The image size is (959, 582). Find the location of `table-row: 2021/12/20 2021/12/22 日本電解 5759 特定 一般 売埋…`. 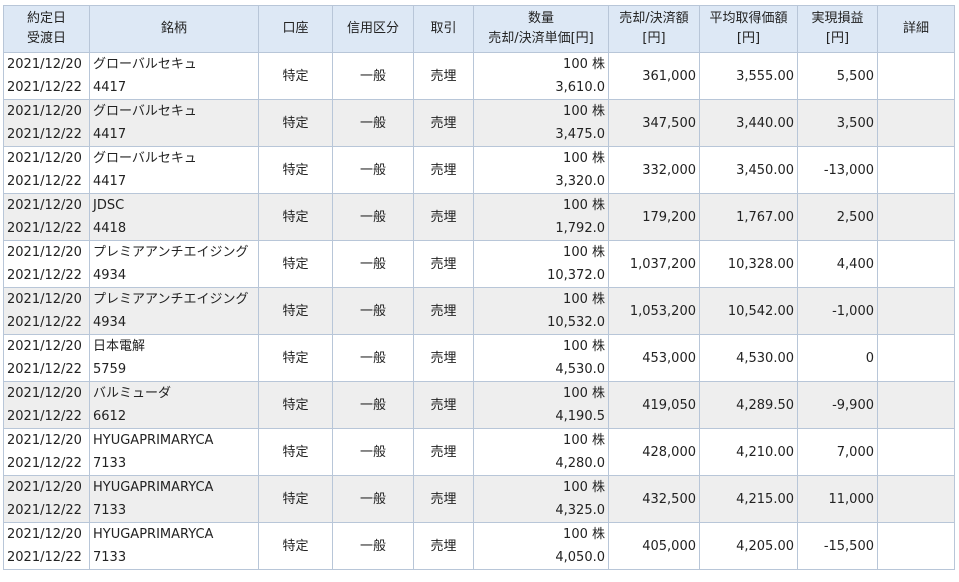

table-row: 2021/12/20 2021/12/22 日本電解 5759 特定 一般 売埋… is located at coordinates (479, 358).